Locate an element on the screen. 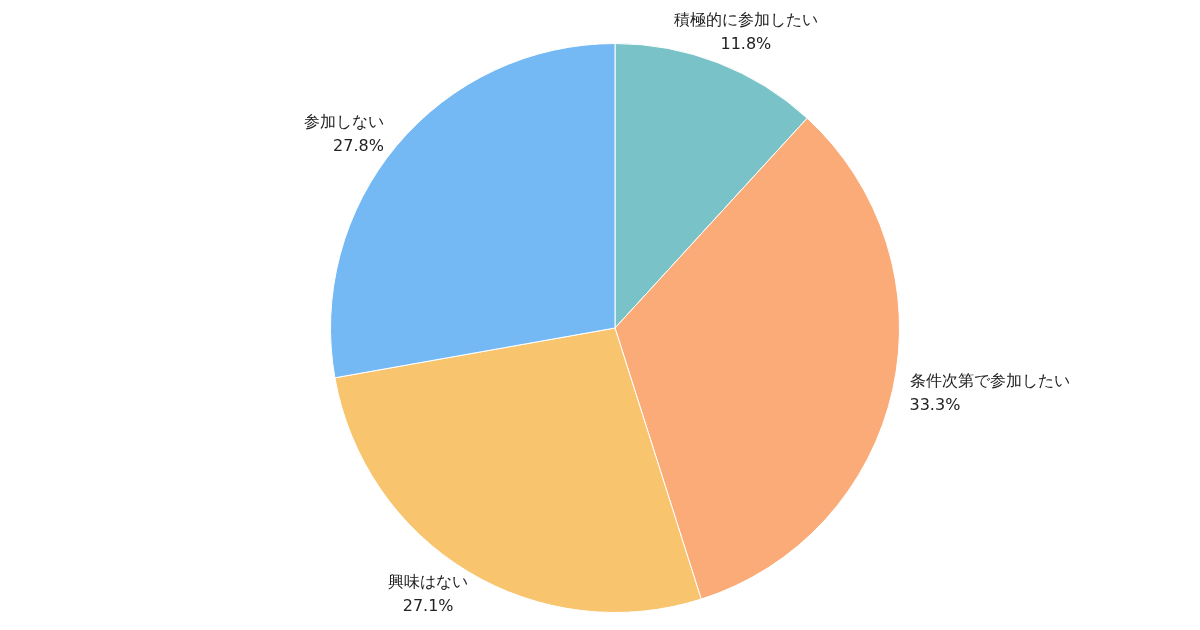  data-label: 11.8% is located at coordinates (746, 44).